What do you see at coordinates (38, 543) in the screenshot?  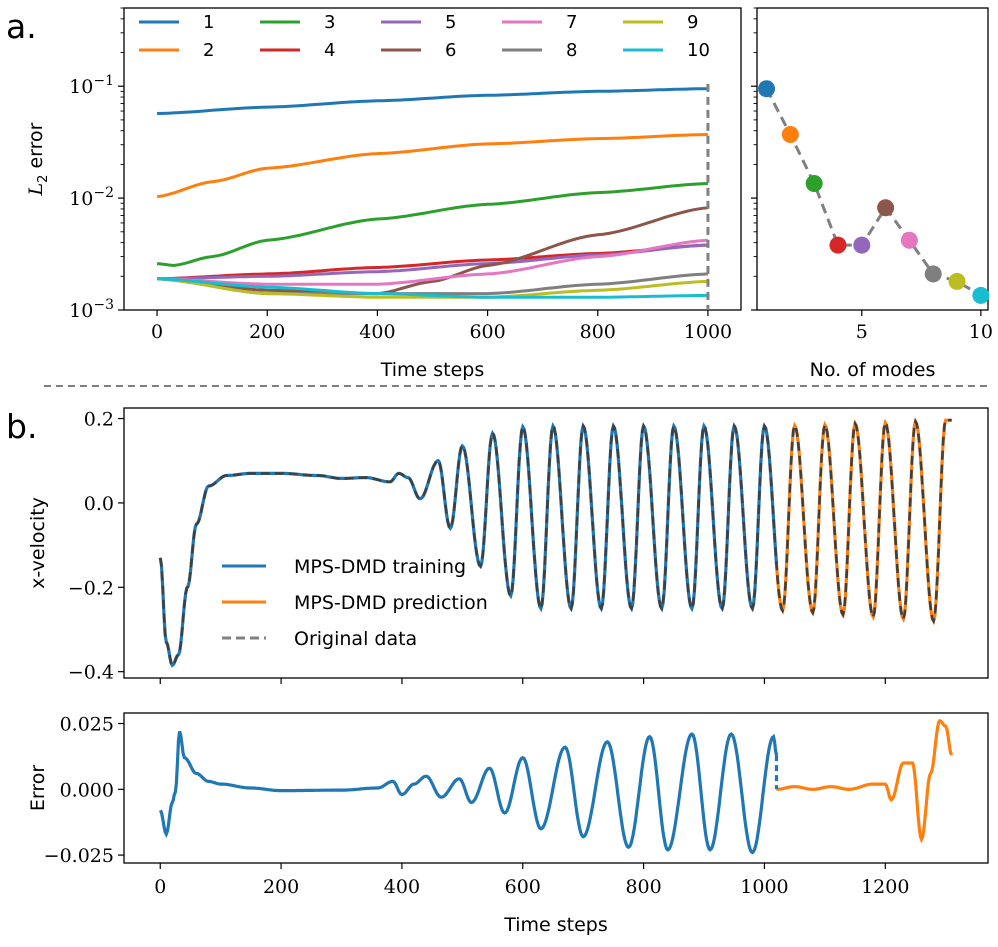 I see `y-axis-label: x-velocity` at bounding box center [38, 543].